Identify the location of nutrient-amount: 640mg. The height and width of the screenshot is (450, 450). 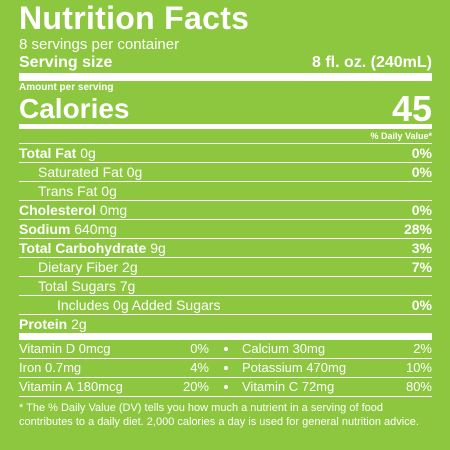
(96, 229).